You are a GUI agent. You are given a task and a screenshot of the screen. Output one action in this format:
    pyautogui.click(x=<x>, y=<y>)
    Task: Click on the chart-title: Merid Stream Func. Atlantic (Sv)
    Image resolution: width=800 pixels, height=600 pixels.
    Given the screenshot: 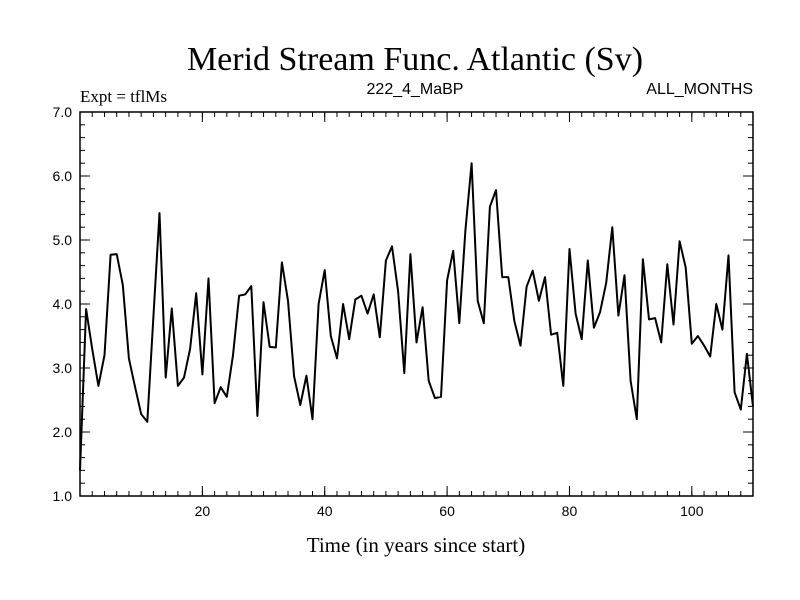 What is the action you would take?
    pyautogui.click(x=415, y=59)
    